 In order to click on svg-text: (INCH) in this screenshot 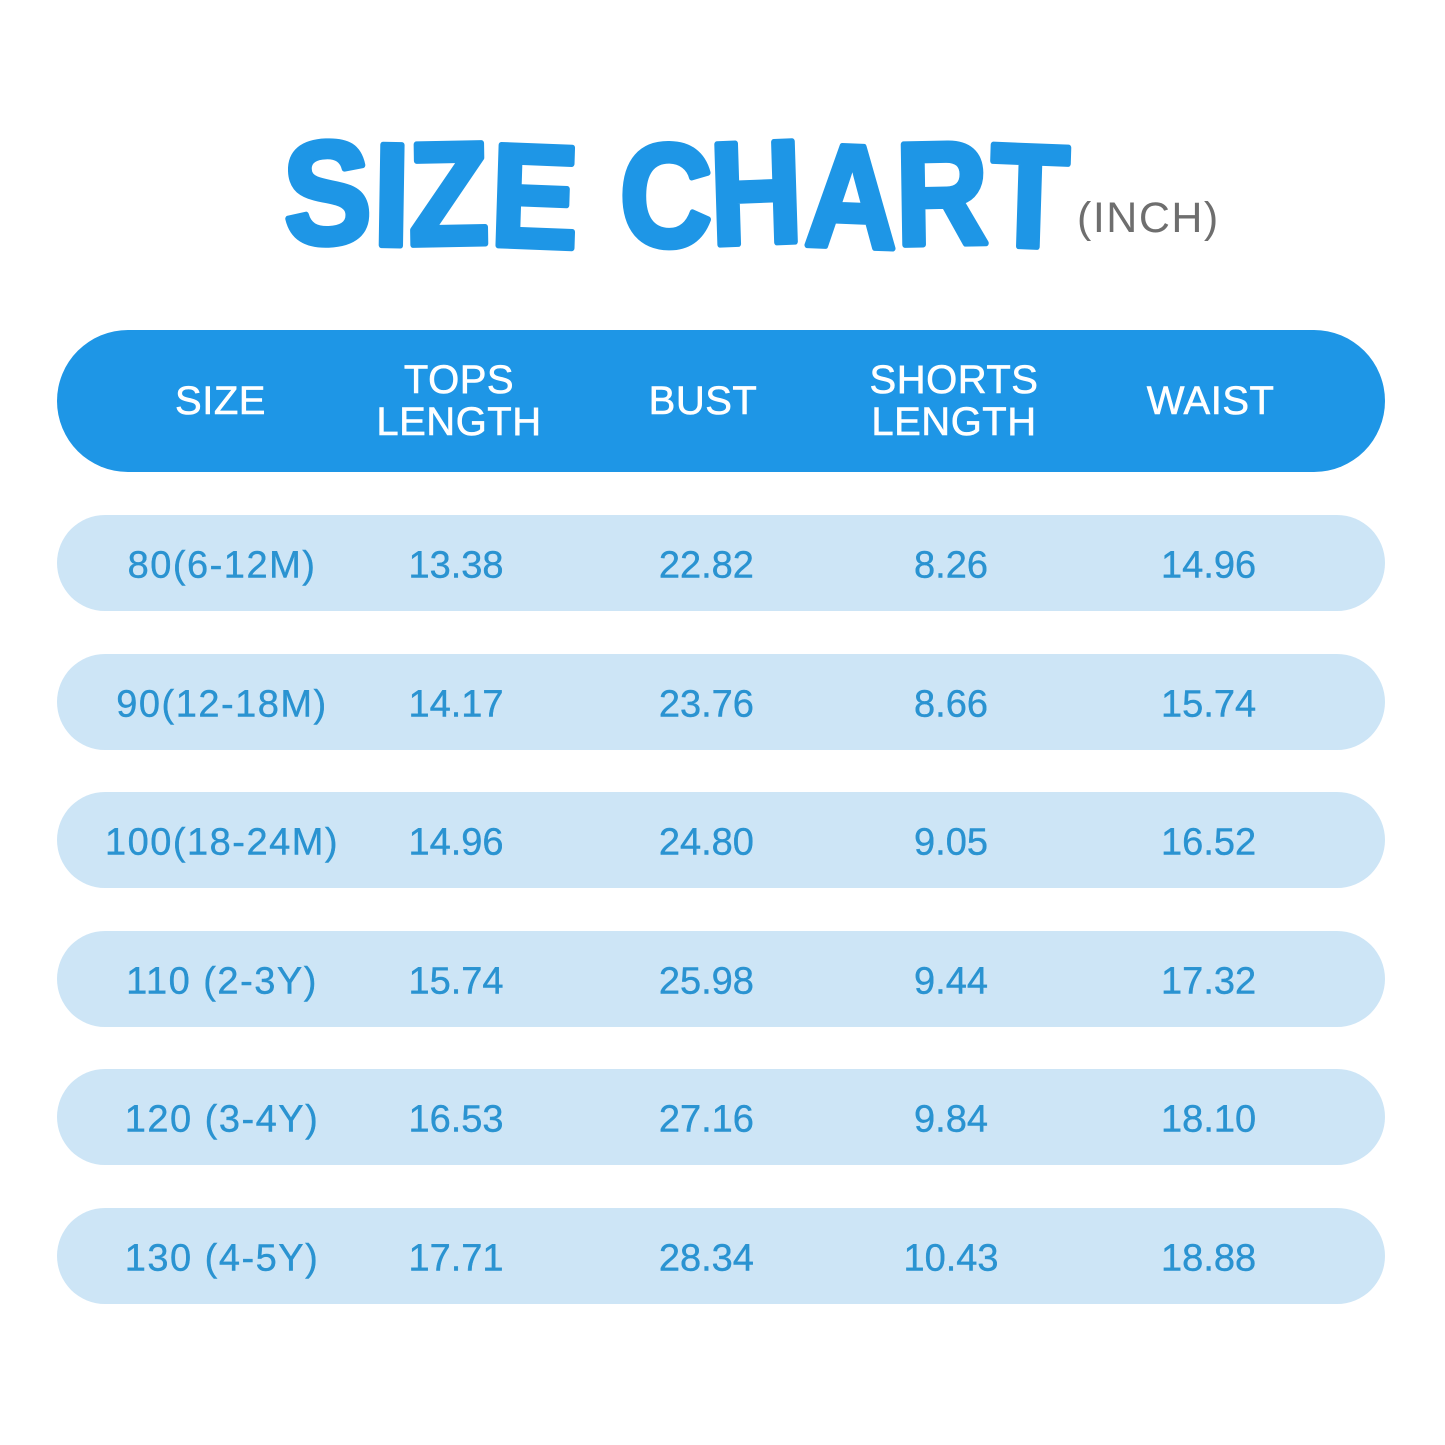, I will do `click(1148, 218)`.